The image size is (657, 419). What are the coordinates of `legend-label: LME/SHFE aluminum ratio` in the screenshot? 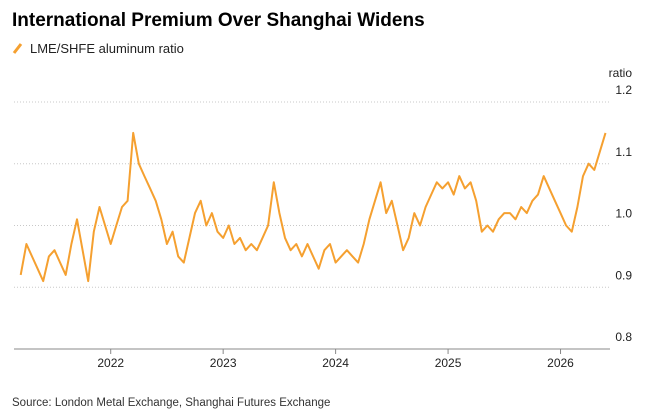 It's located at (107, 48).